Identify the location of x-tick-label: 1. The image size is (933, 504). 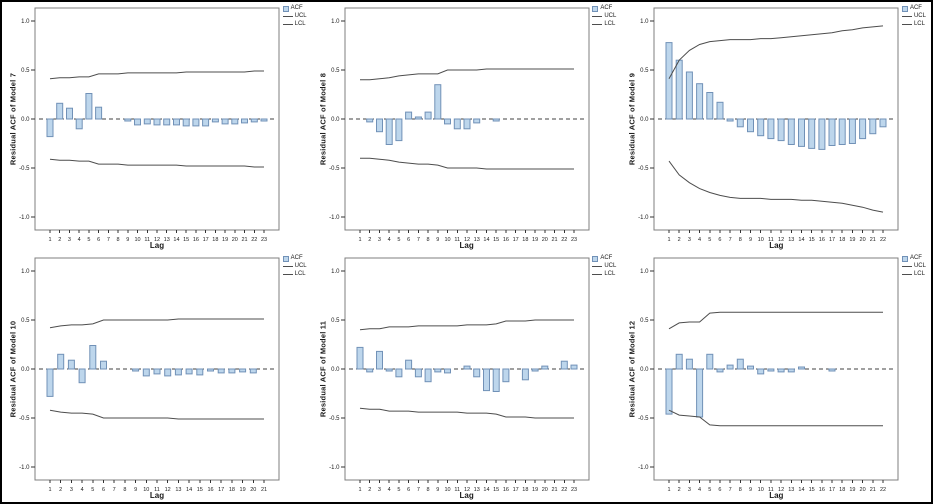
(359, 240).